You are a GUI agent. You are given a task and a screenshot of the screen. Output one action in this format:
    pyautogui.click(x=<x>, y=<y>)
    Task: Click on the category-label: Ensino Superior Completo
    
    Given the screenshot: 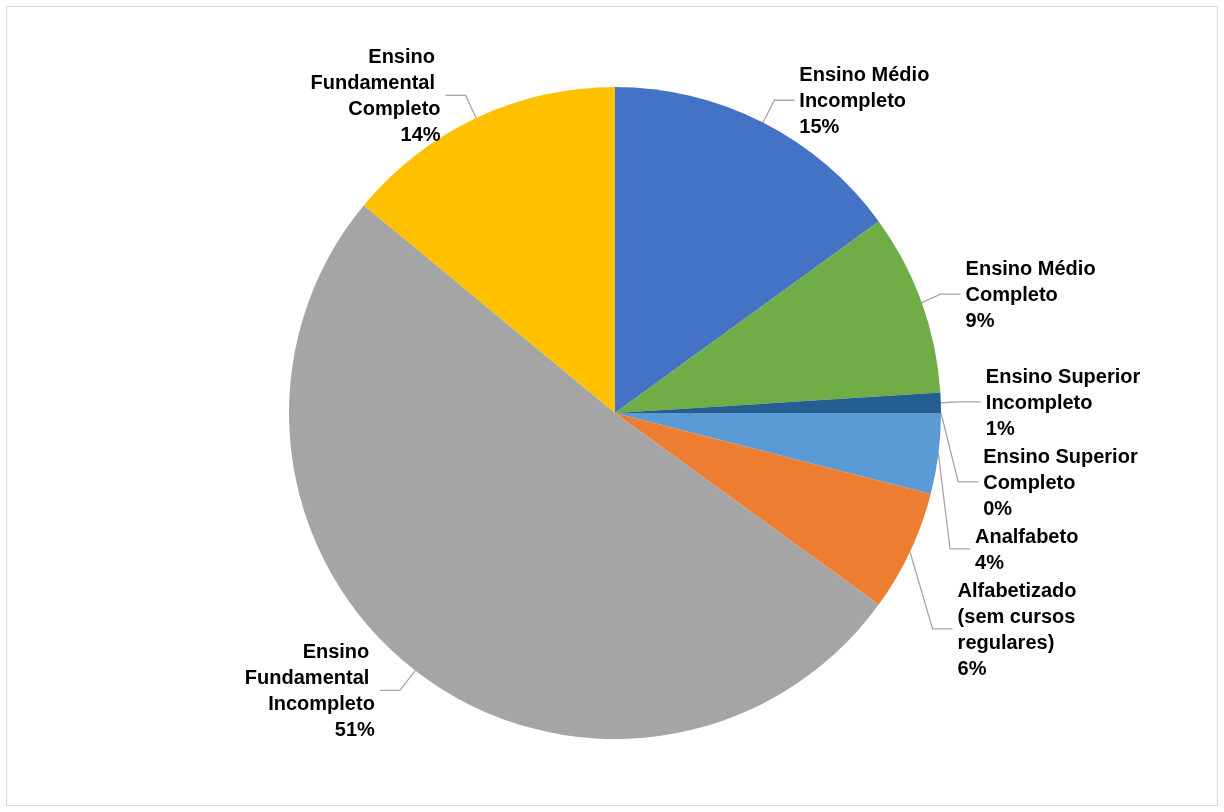 What is the action you would take?
    pyautogui.click(x=1060, y=468)
    